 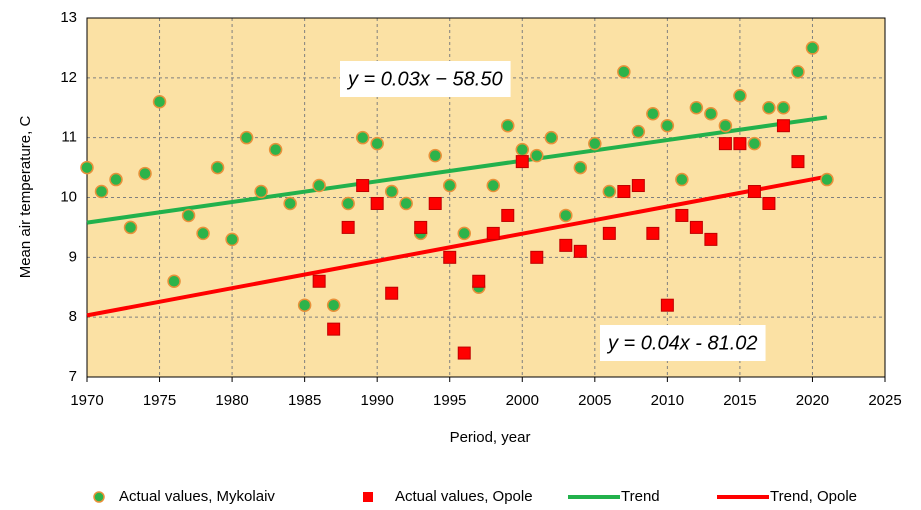 I want to click on x-tick-label: 2020, so click(x=812, y=400).